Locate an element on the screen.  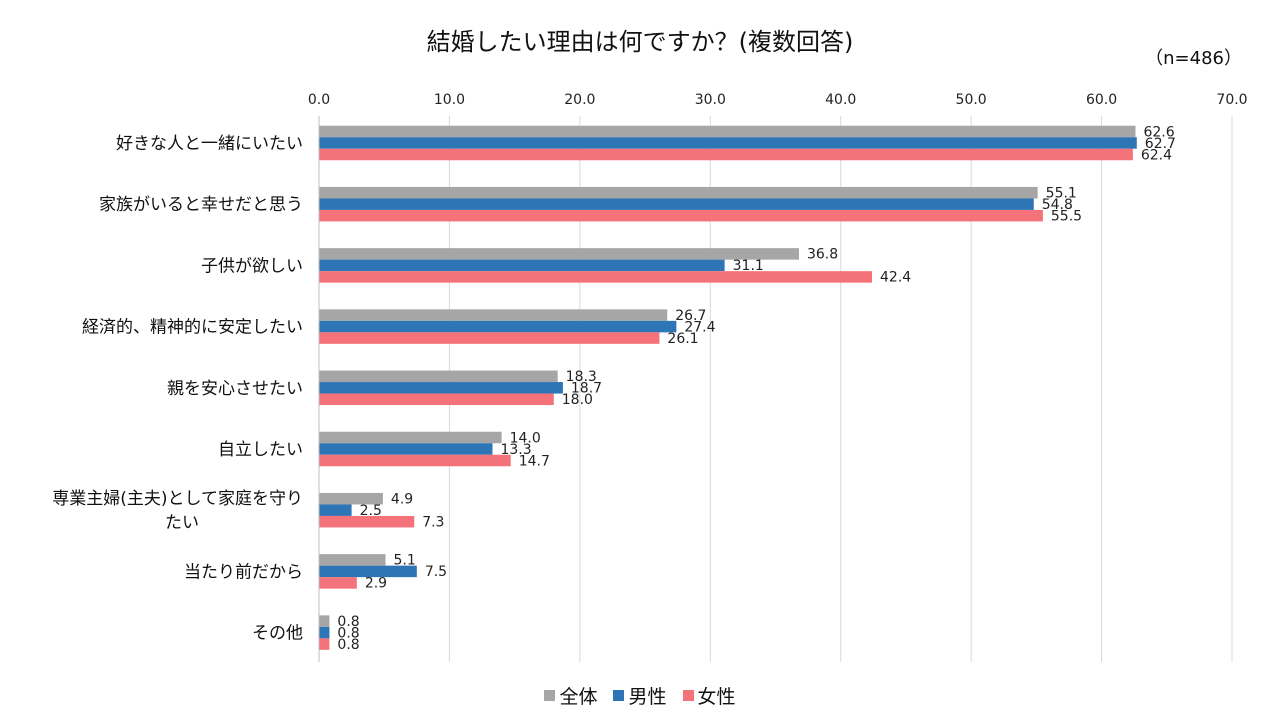
data-label: 7.3 is located at coordinates (433, 522).